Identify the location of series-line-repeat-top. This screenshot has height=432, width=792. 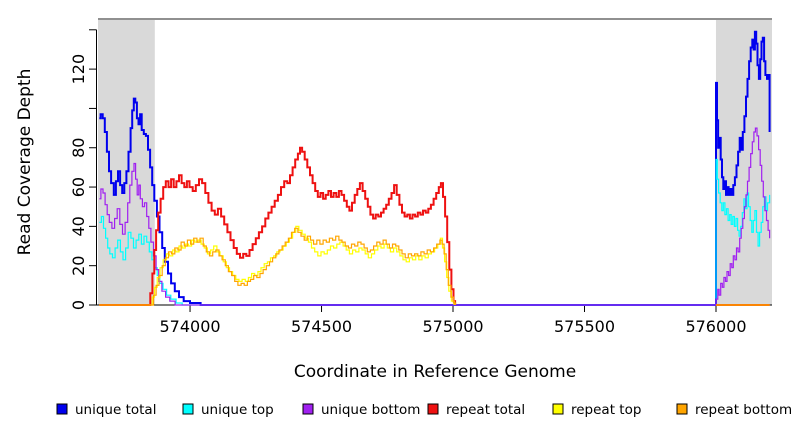
(277, 265).